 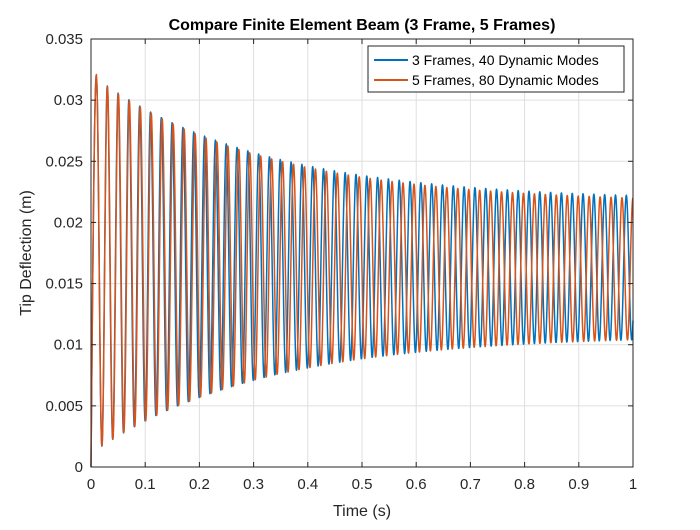 I want to click on y-tick-label: 0.015, so click(x=64, y=284).